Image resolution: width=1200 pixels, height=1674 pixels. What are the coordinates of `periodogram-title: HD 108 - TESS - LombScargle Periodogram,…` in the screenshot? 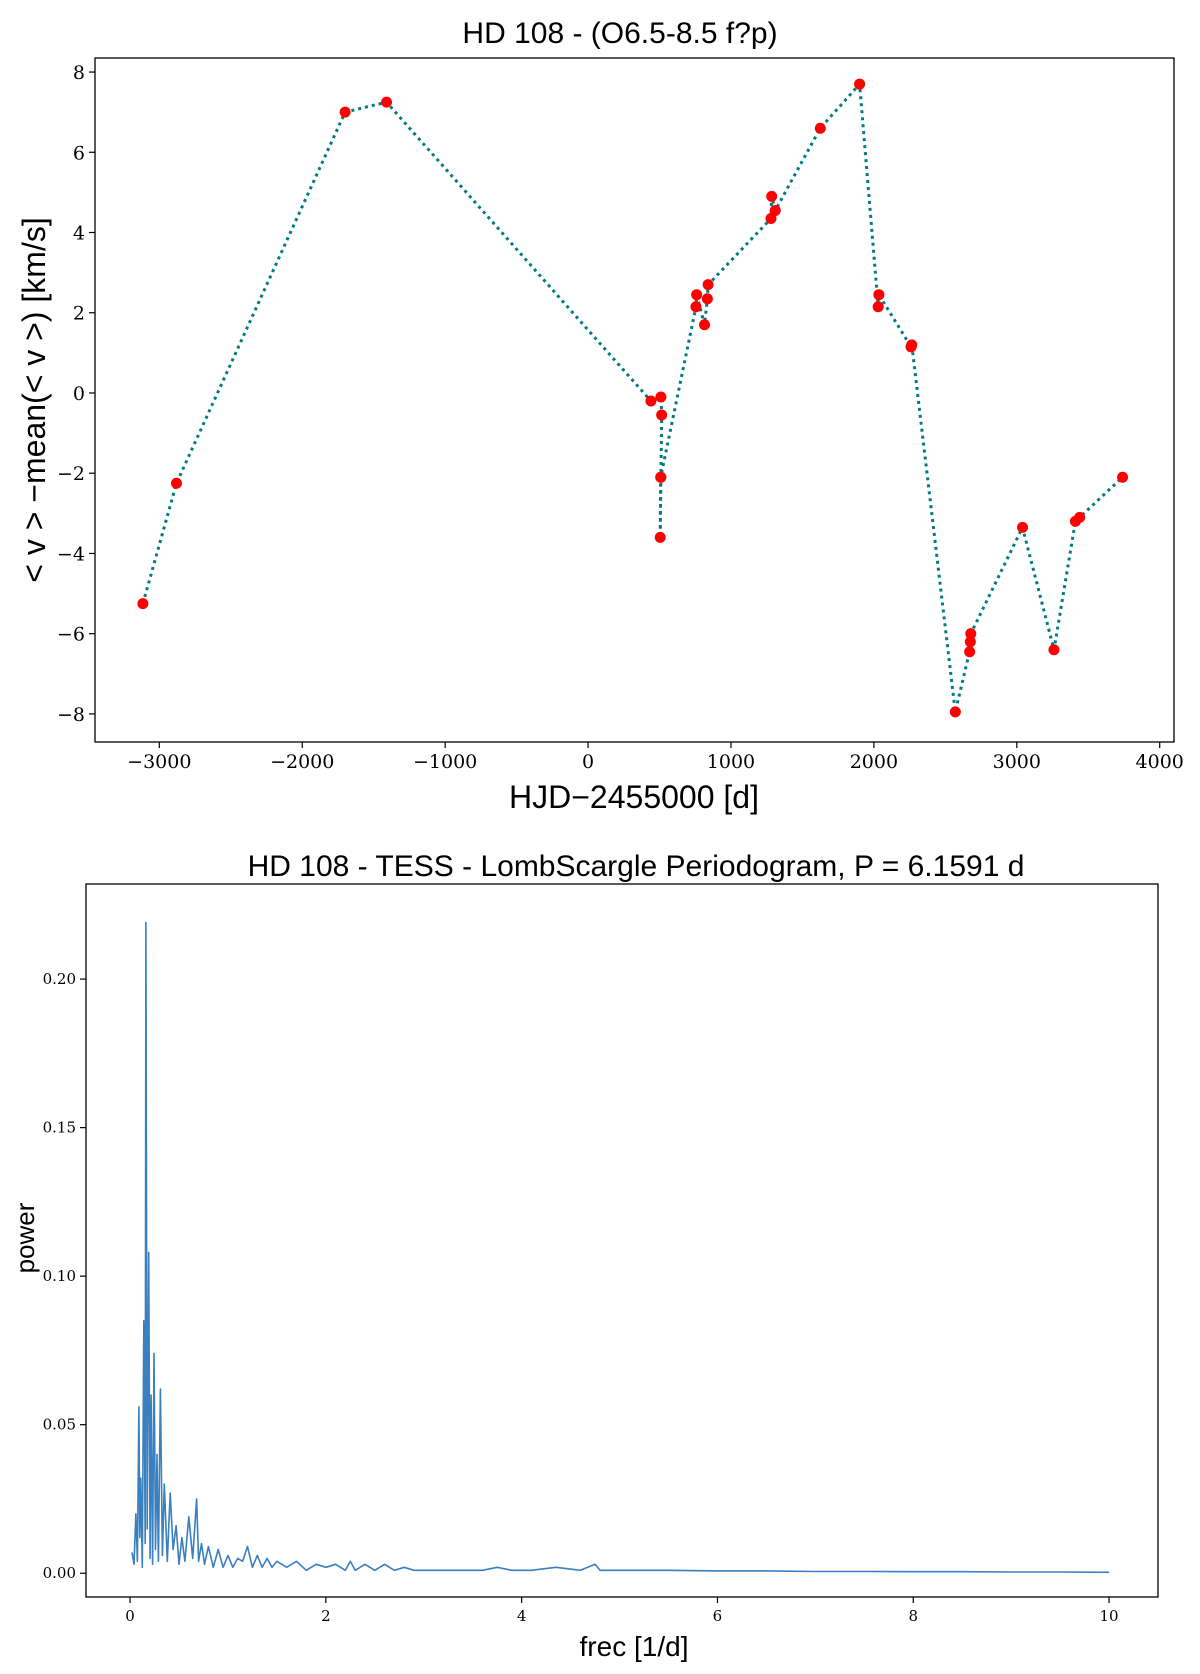 It's located at (636, 866).